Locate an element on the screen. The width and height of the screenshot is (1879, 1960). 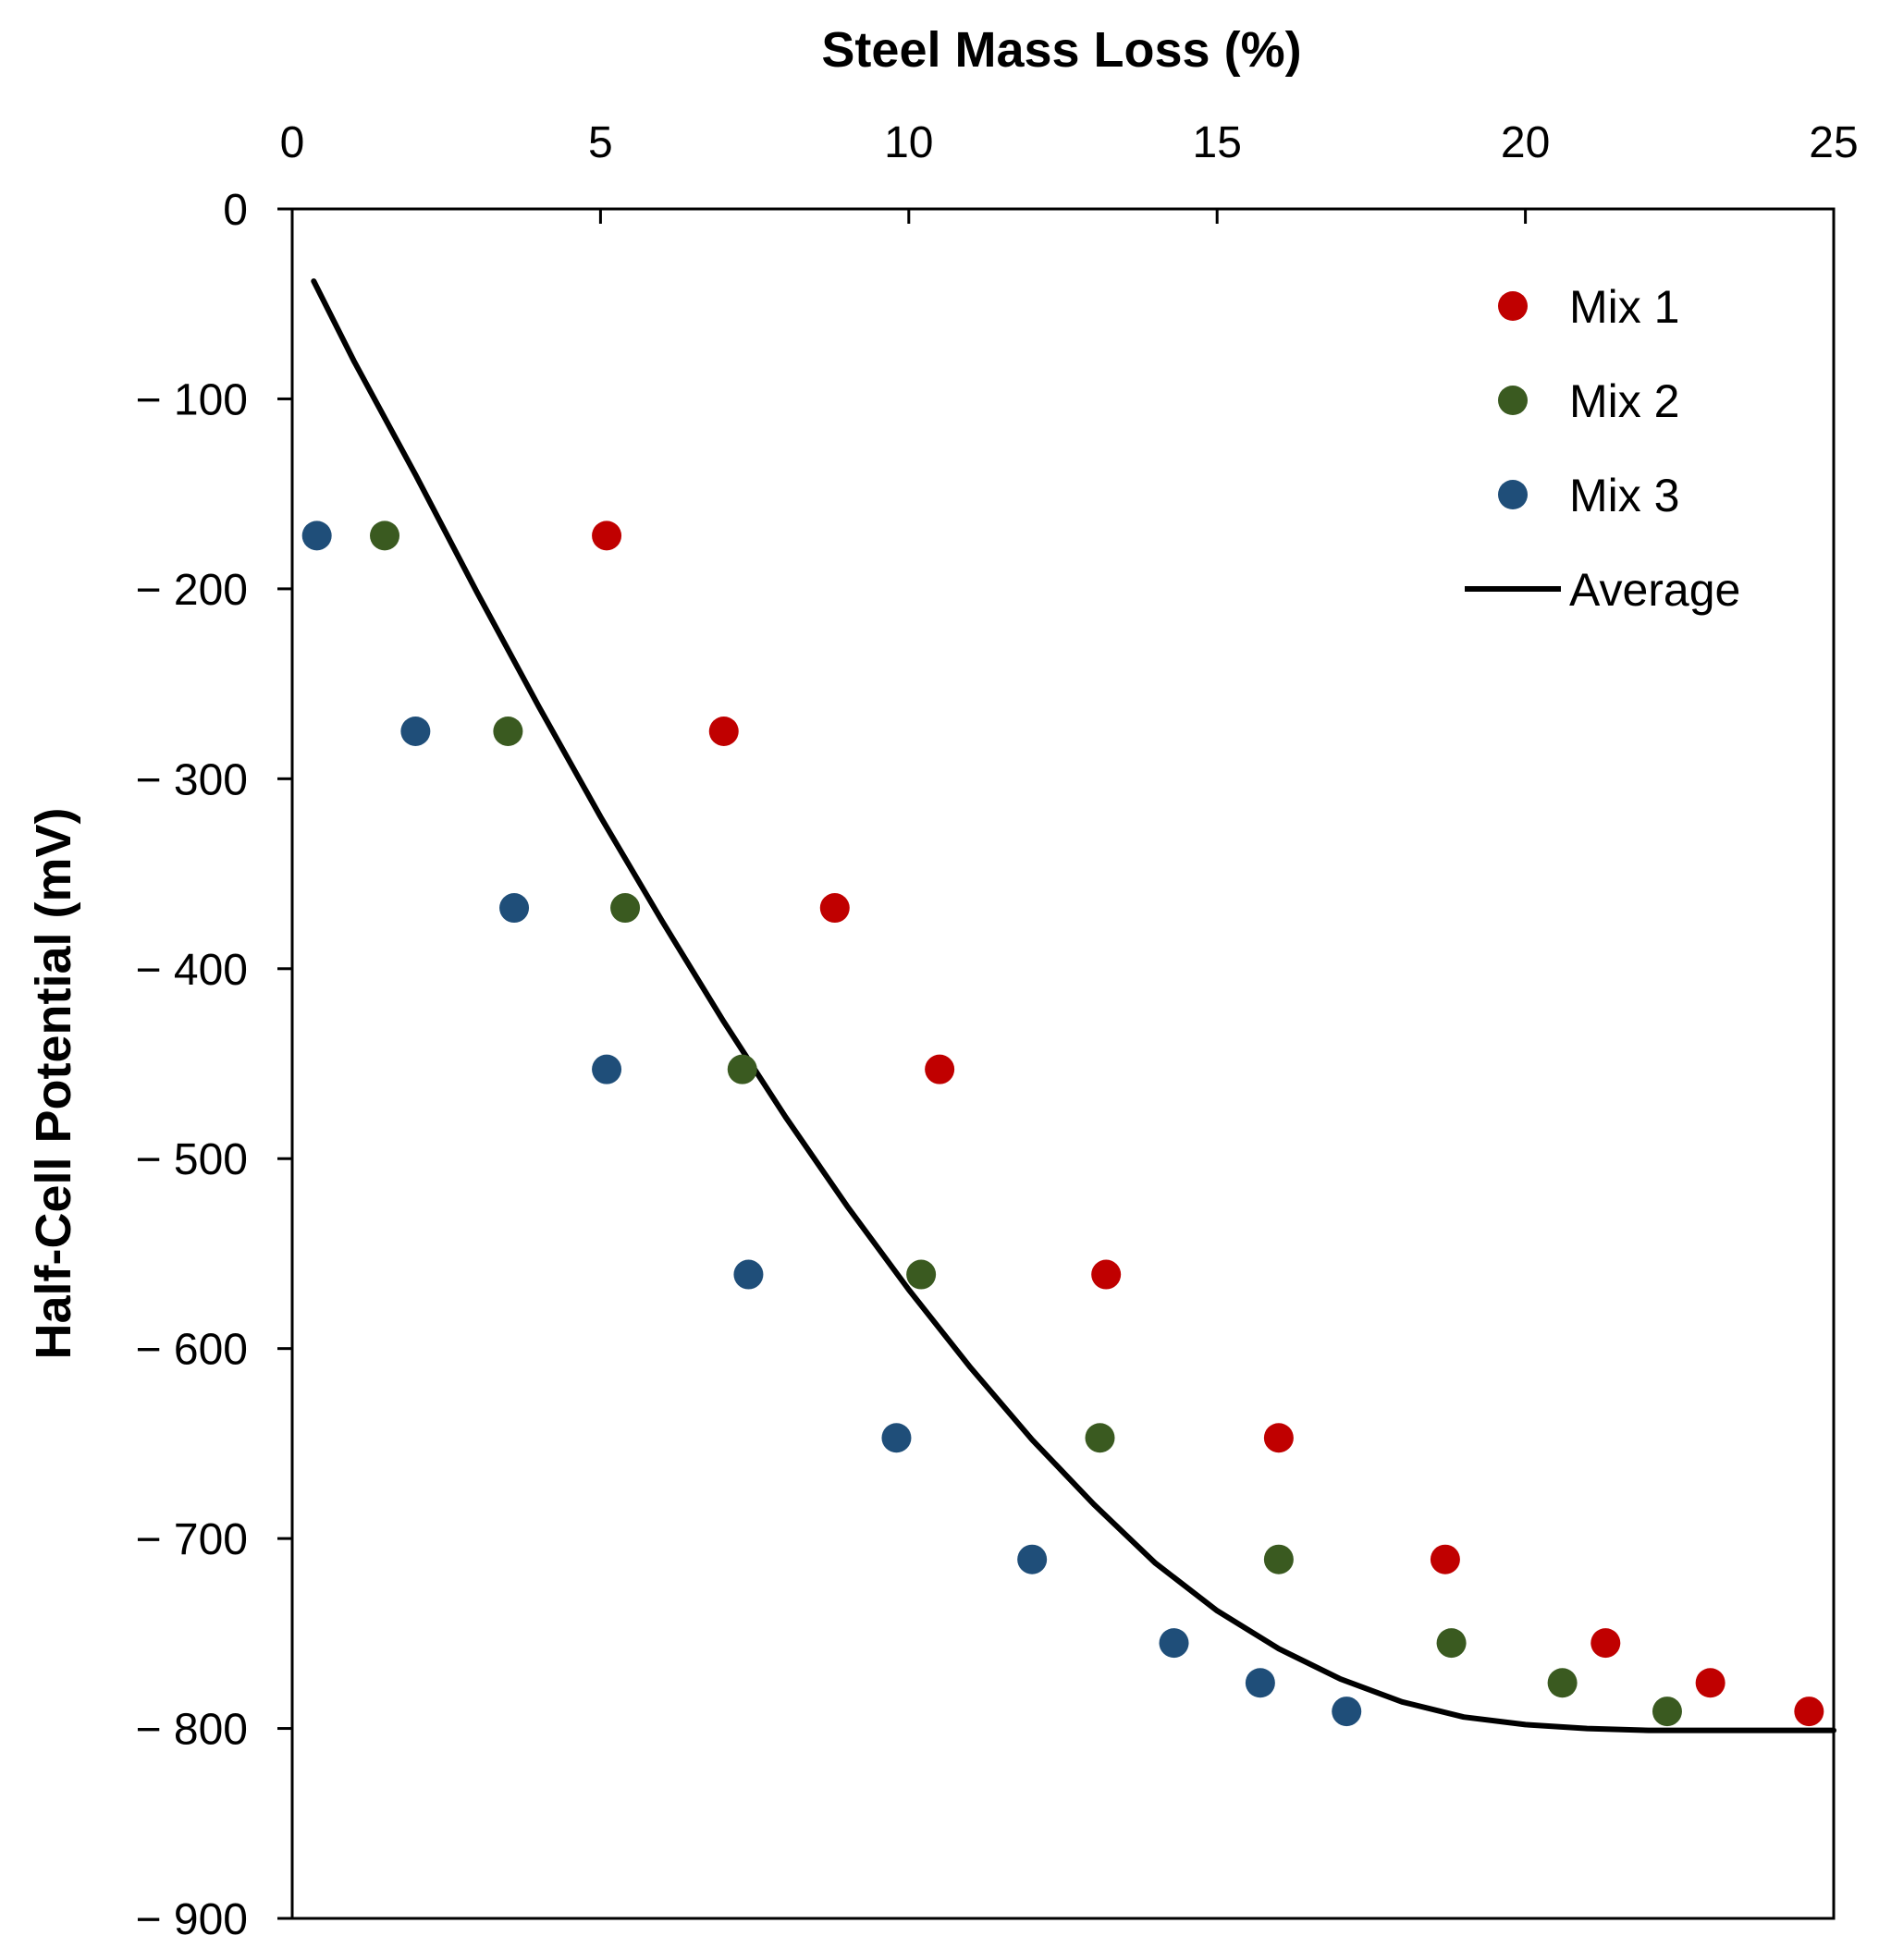
y-tick-label: 0 is located at coordinates (235, 211).